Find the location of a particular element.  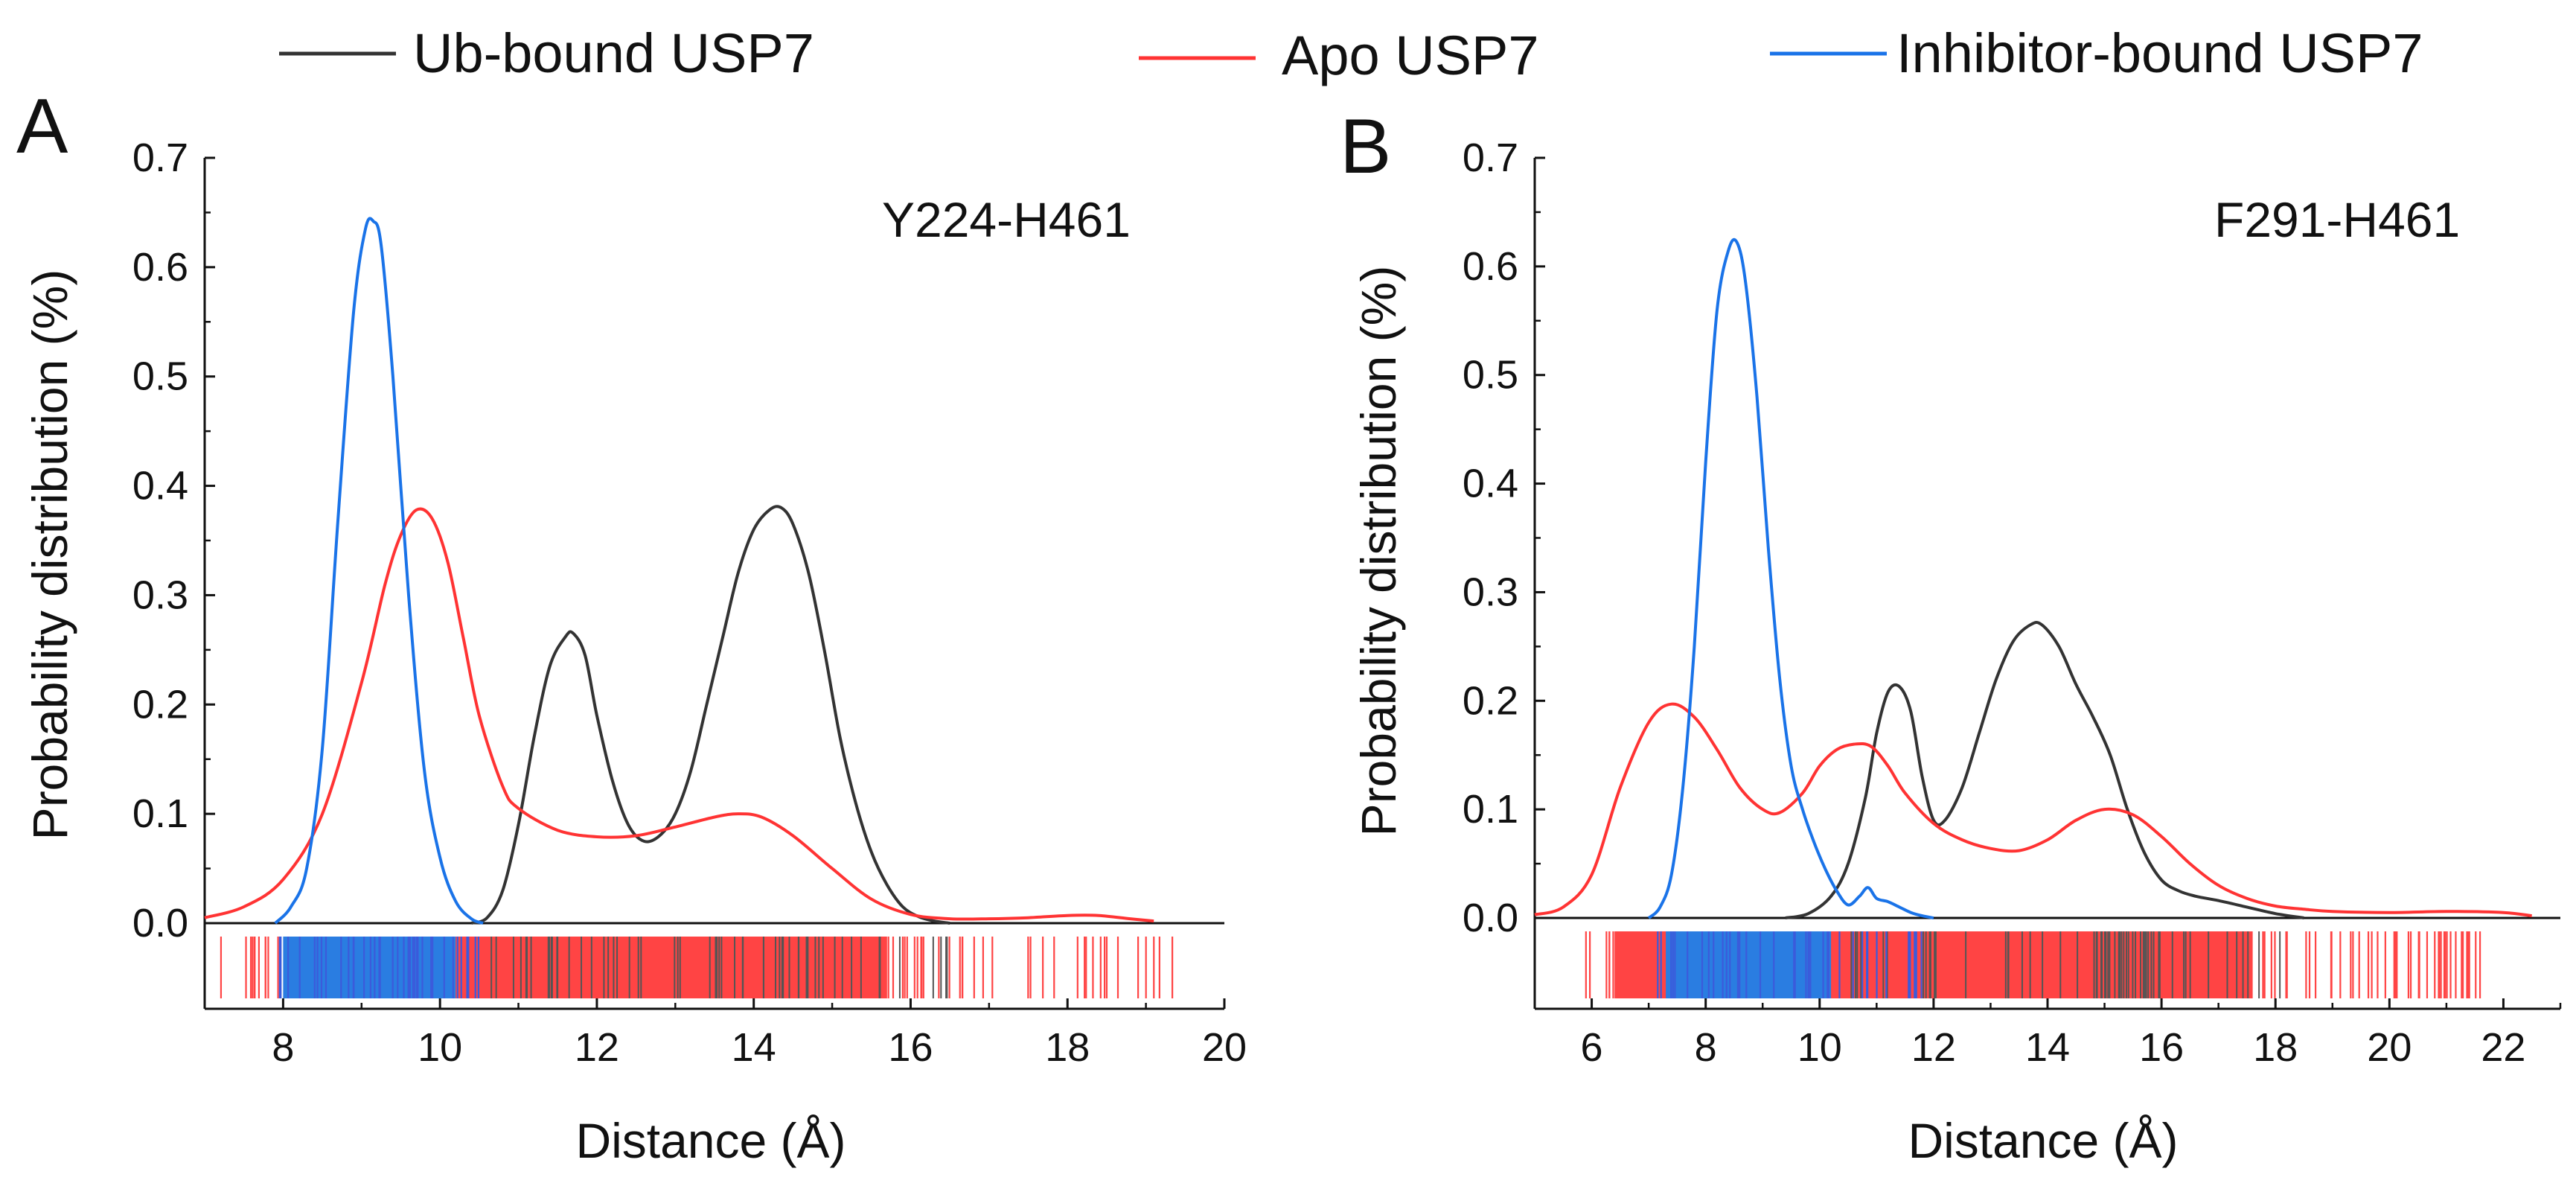

y-axis-label-a: Probability distribution (%) is located at coordinates (49, 555).